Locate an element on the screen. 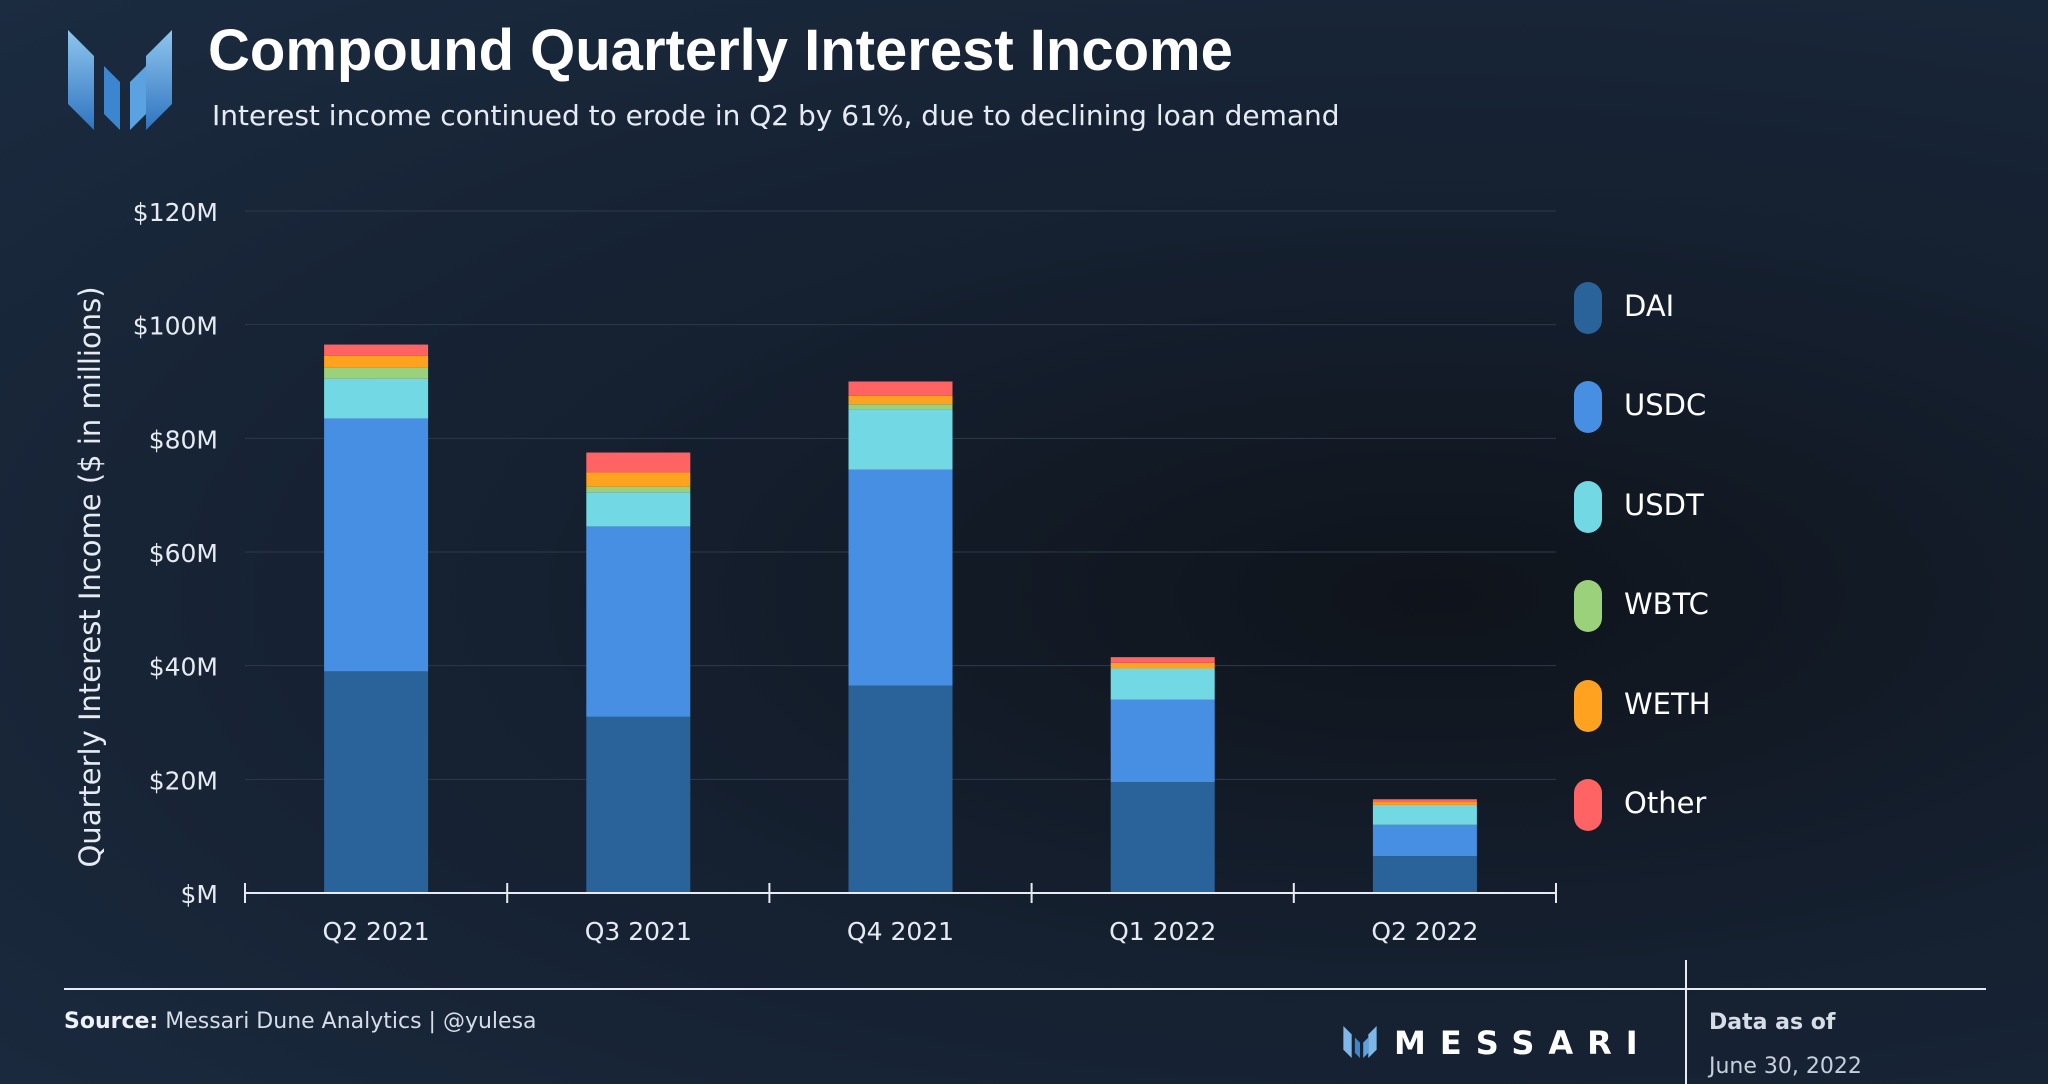  legend-item-dai: DAI is located at coordinates (1724, 327).